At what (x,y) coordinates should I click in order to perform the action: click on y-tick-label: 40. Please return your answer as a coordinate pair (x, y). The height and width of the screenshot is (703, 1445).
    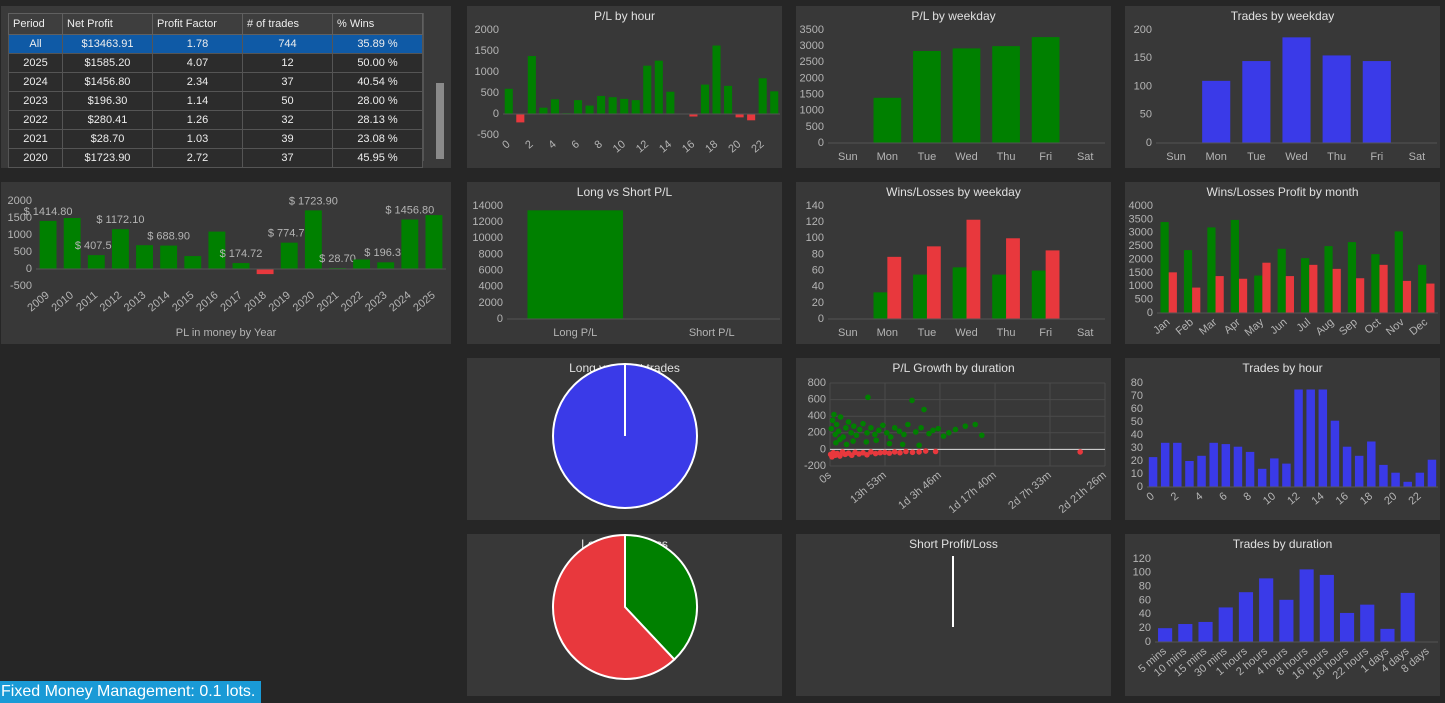
    Looking at the image, I should click on (1145, 614).